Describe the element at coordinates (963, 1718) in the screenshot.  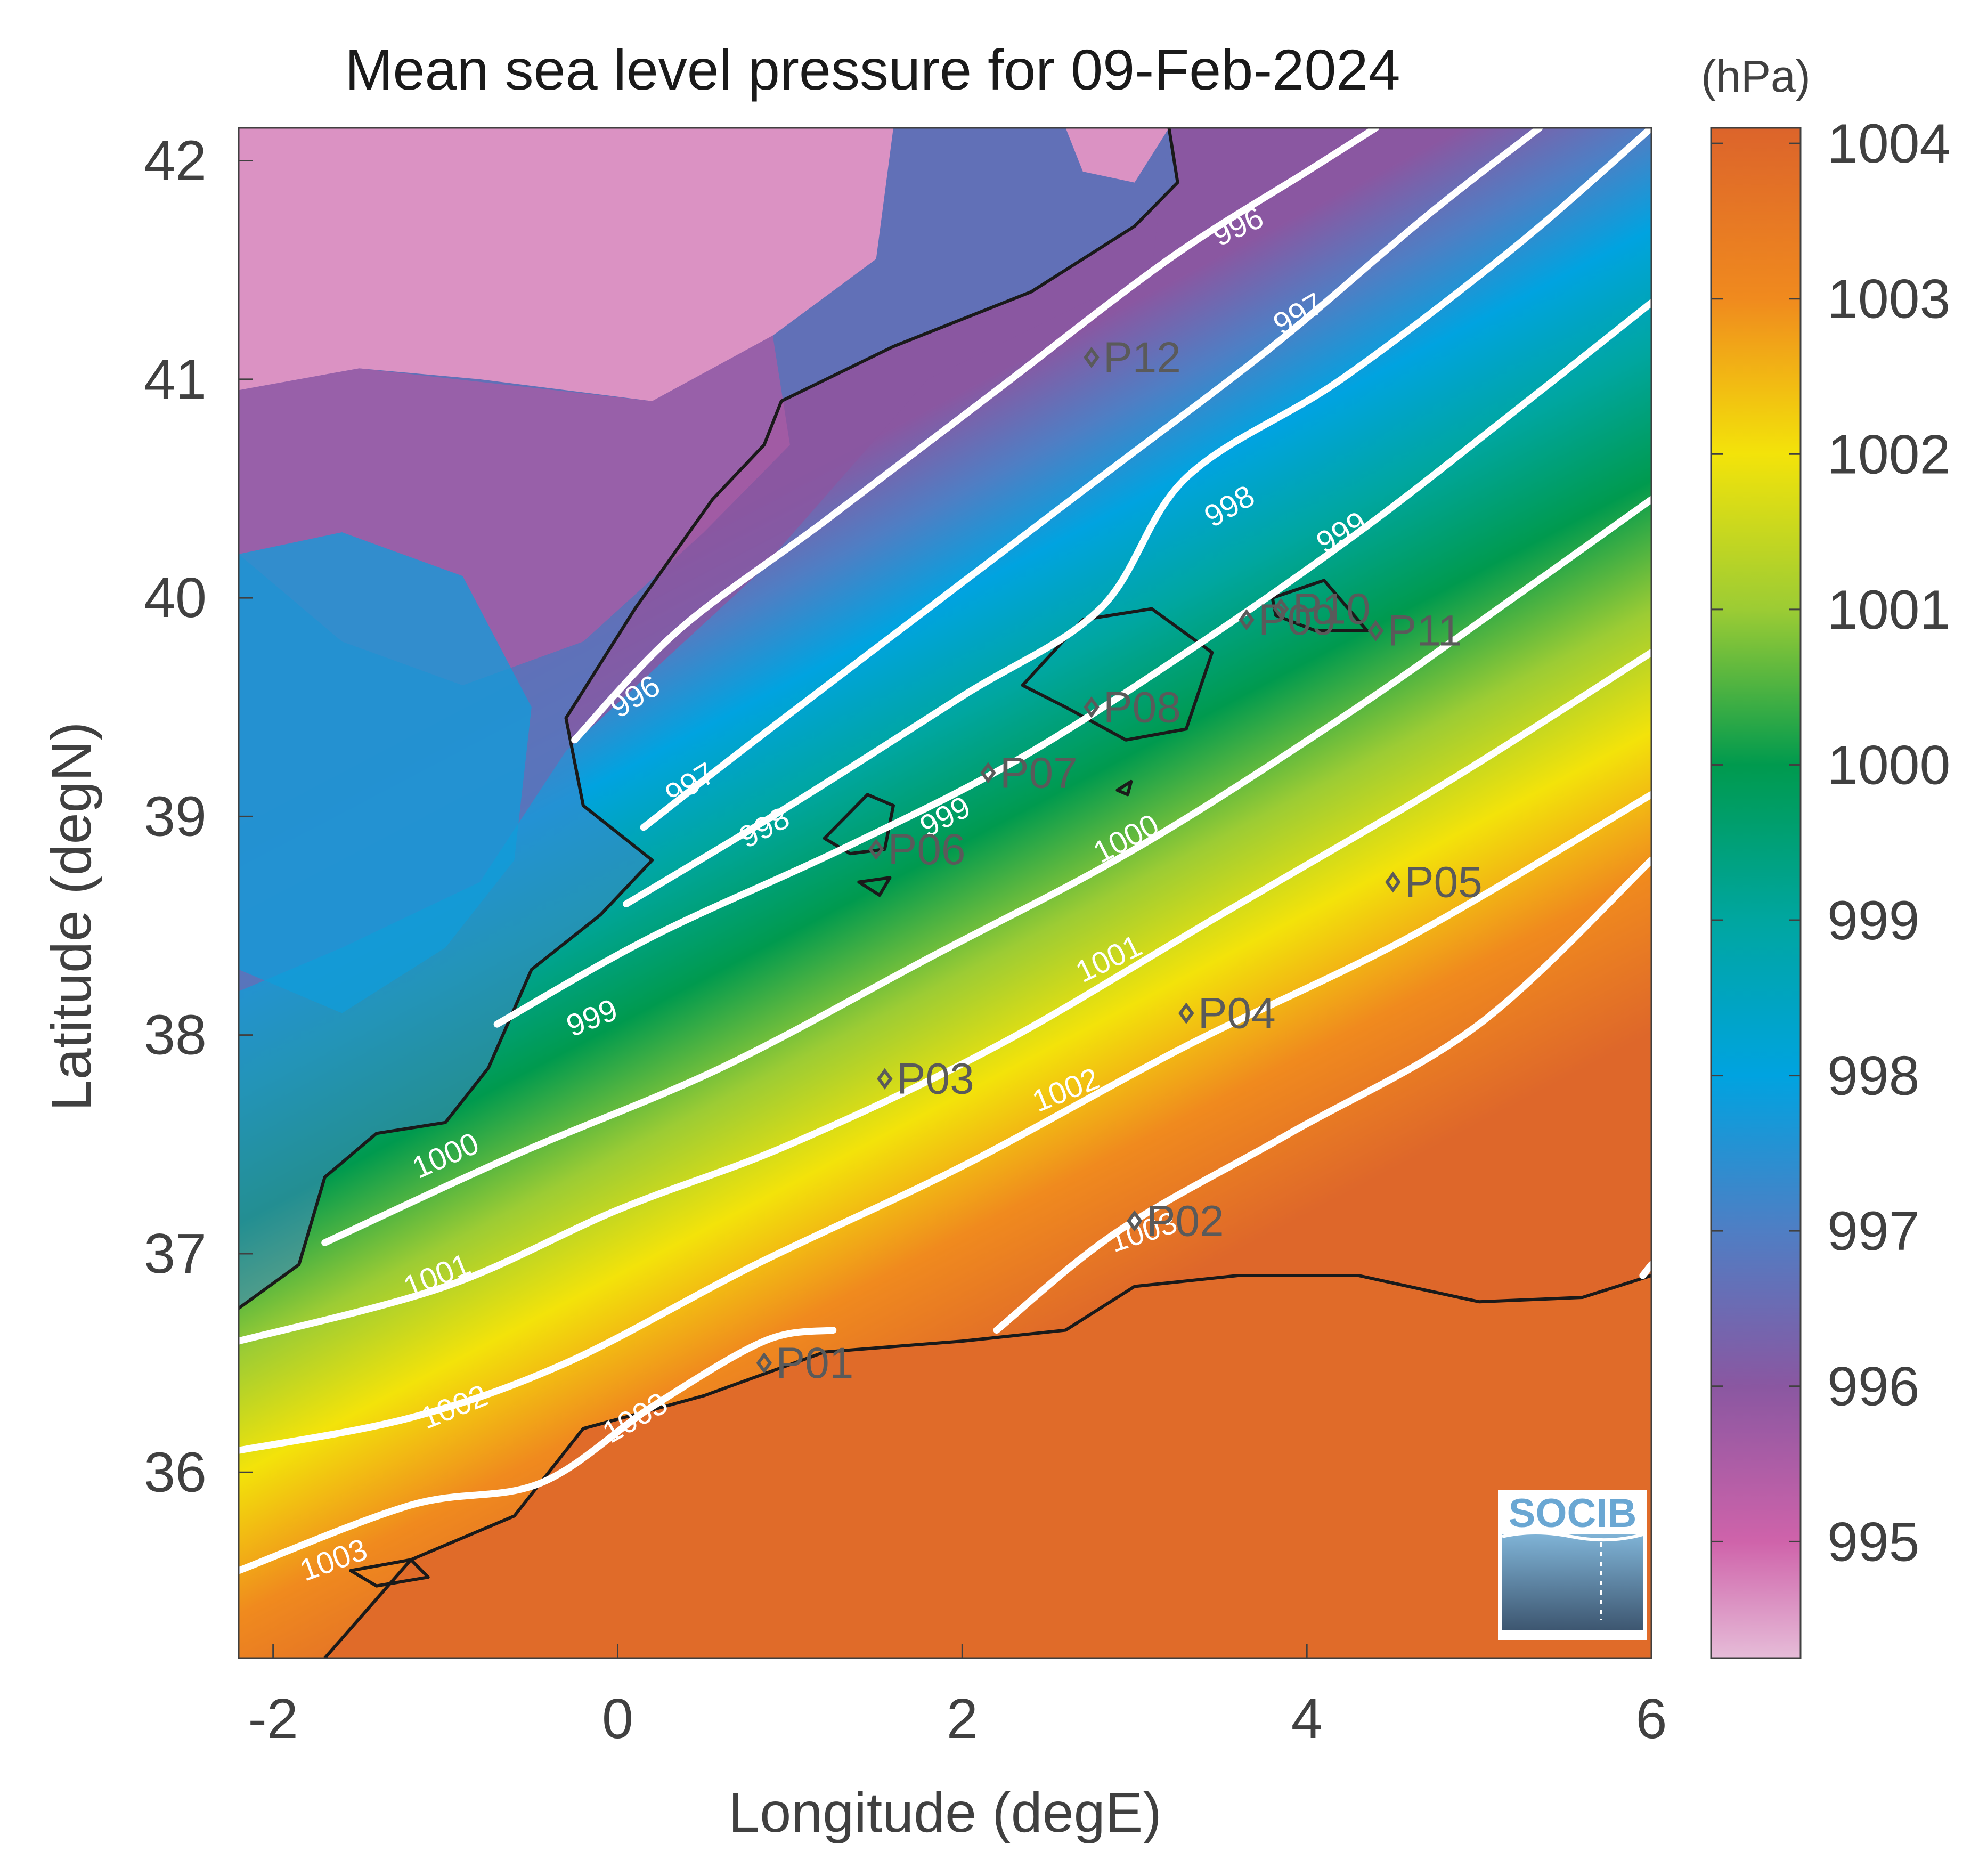
I see `x-tick-label: 2` at that location.